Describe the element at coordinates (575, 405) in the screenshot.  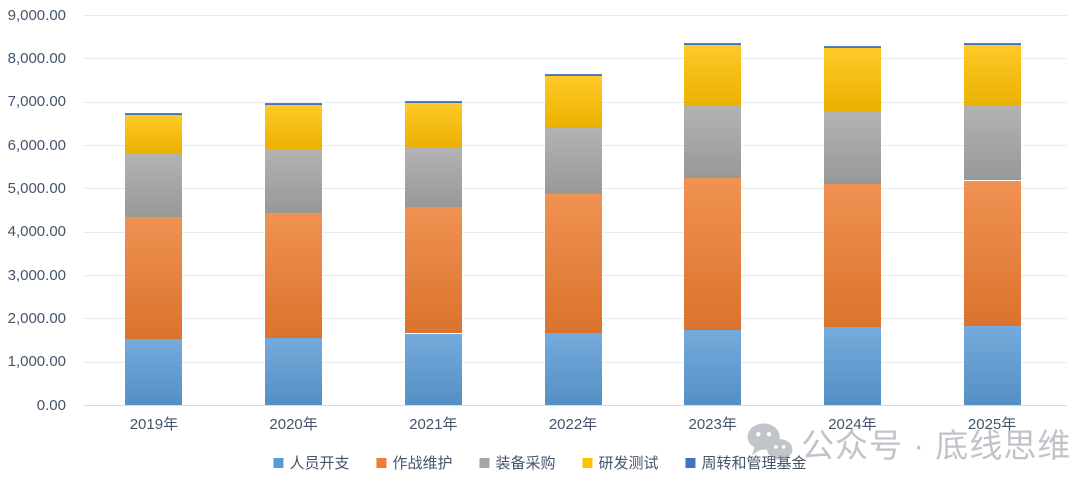
I see `x-axis-line` at that location.